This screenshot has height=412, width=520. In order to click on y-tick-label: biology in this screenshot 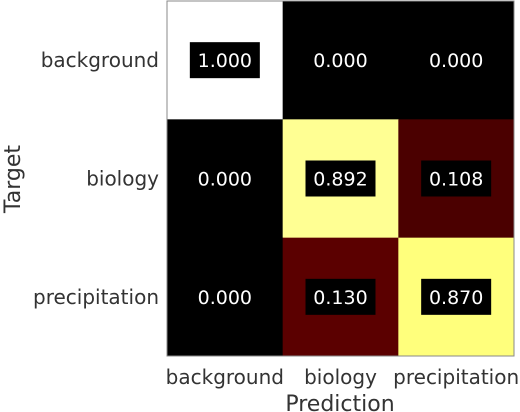, I will do `click(122, 179)`.